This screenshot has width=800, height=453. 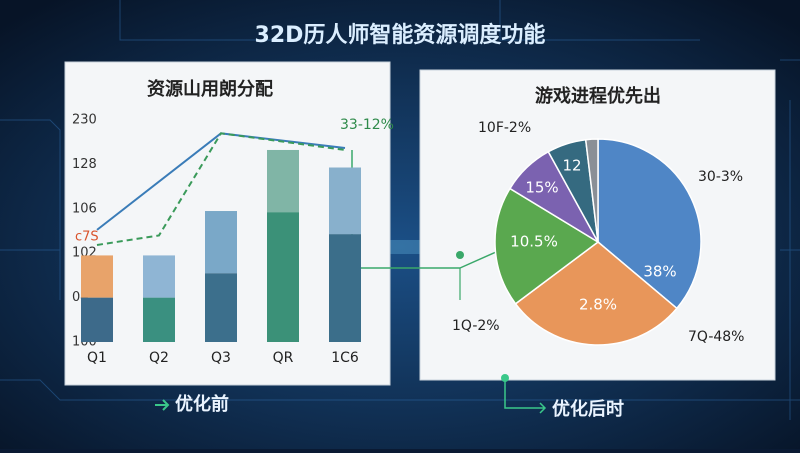 What do you see at coordinates (460, 255) in the screenshot?
I see `connector-dot` at bounding box center [460, 255].